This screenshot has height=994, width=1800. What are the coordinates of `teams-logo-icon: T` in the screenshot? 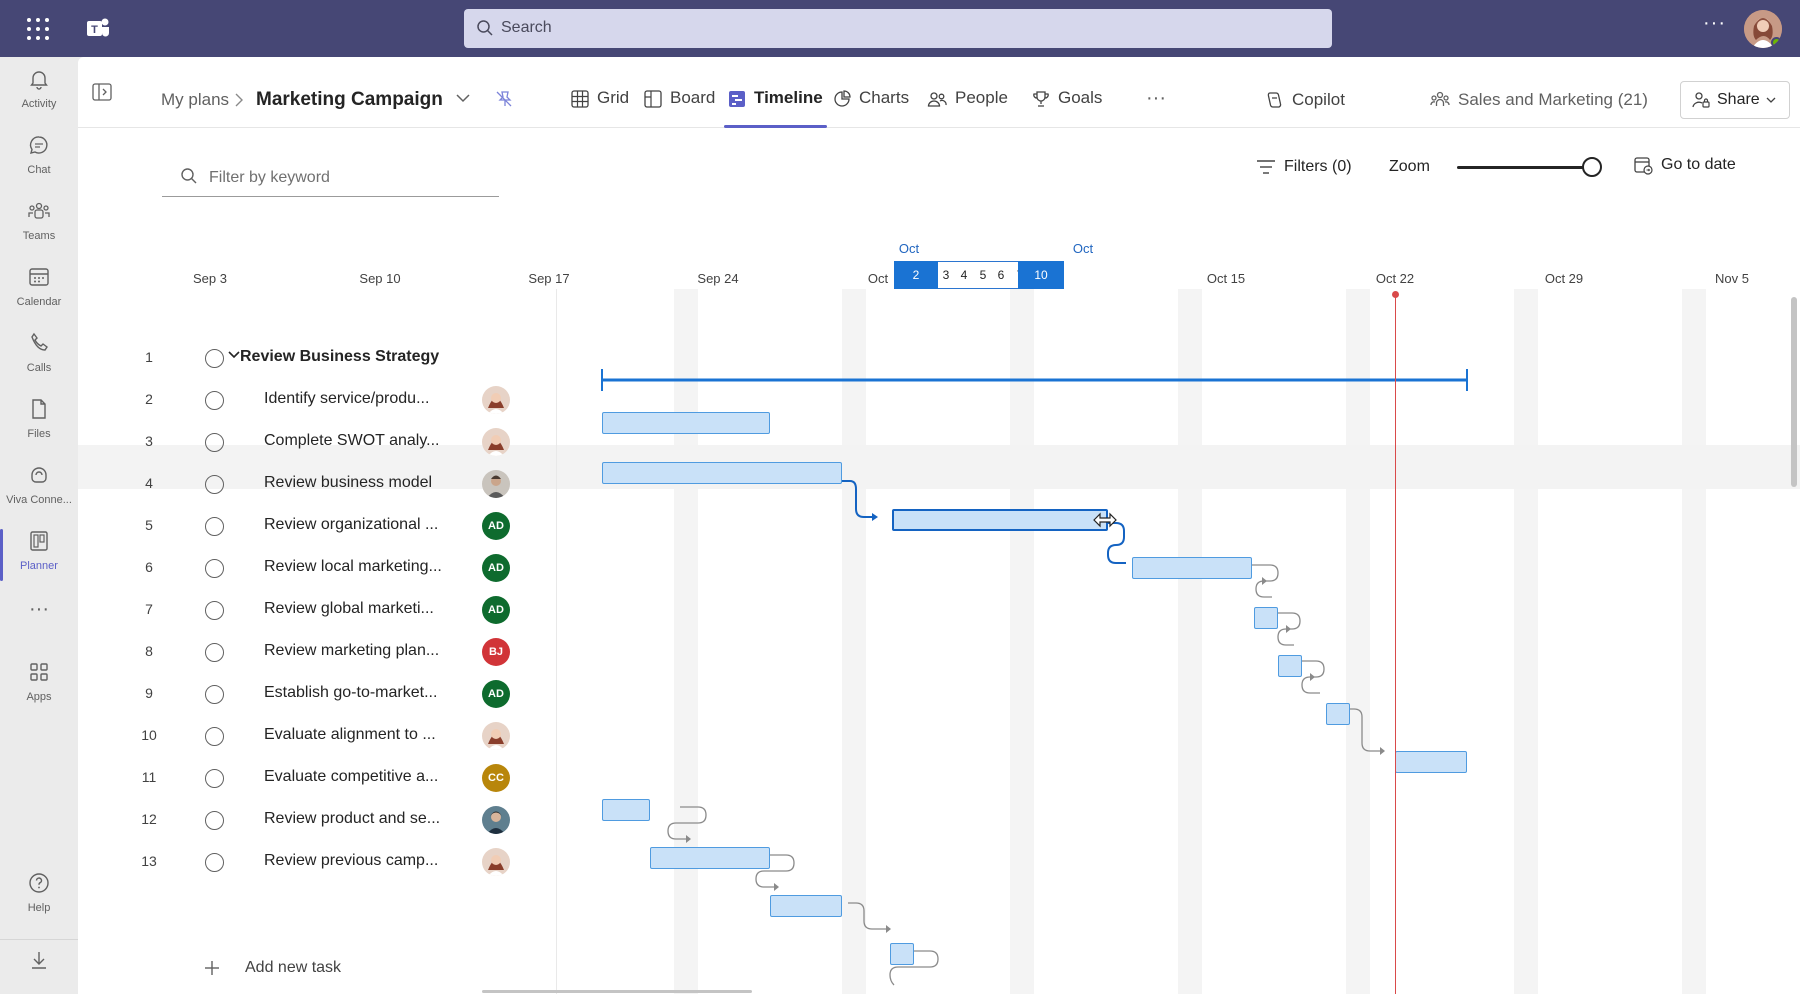 It's located at (98, 27).